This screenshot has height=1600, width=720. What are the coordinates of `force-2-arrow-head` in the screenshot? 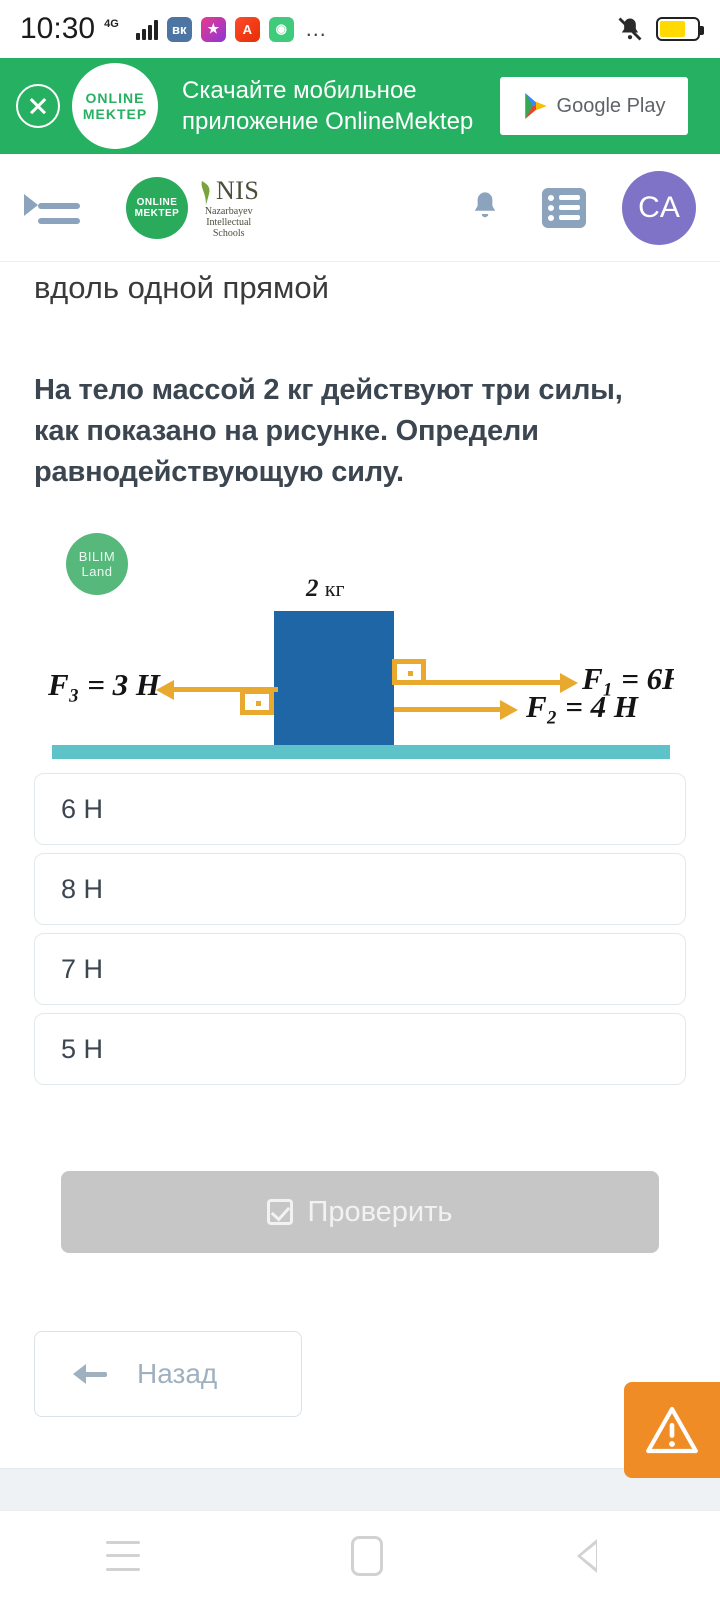 It's located at (509, 710).